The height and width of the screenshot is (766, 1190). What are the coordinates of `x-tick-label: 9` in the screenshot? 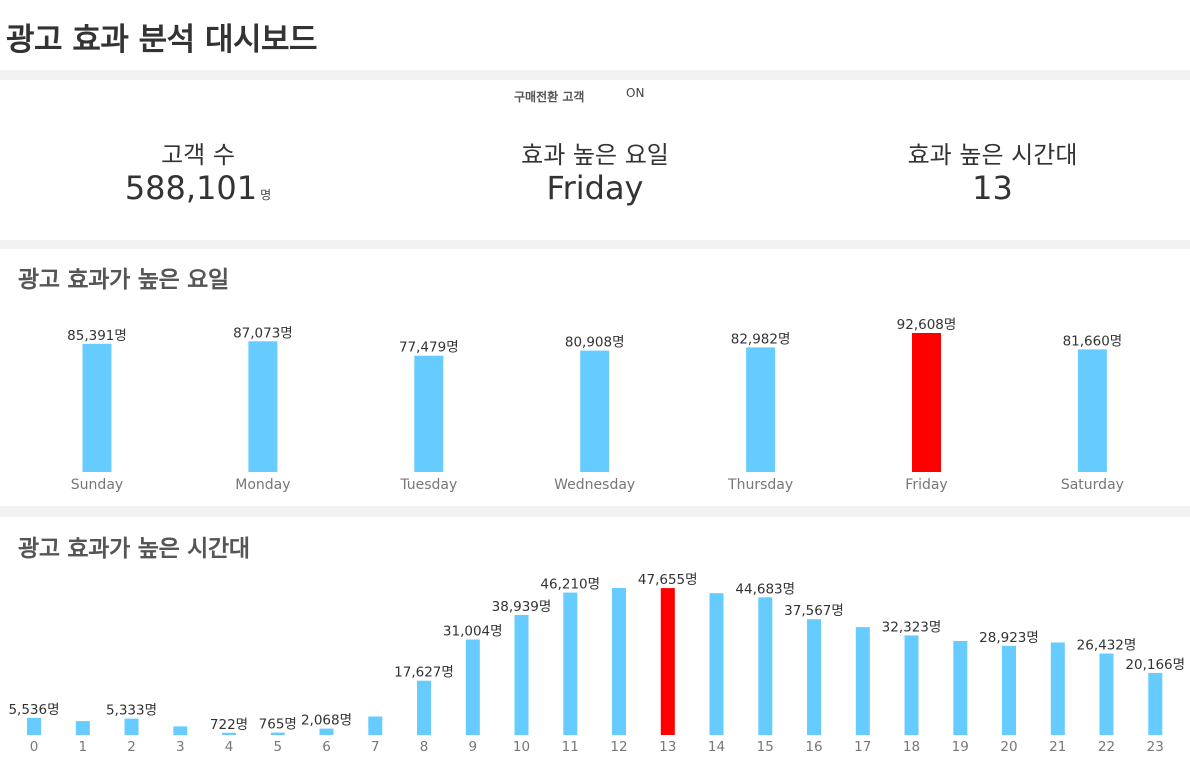 It's located at (472, 747).